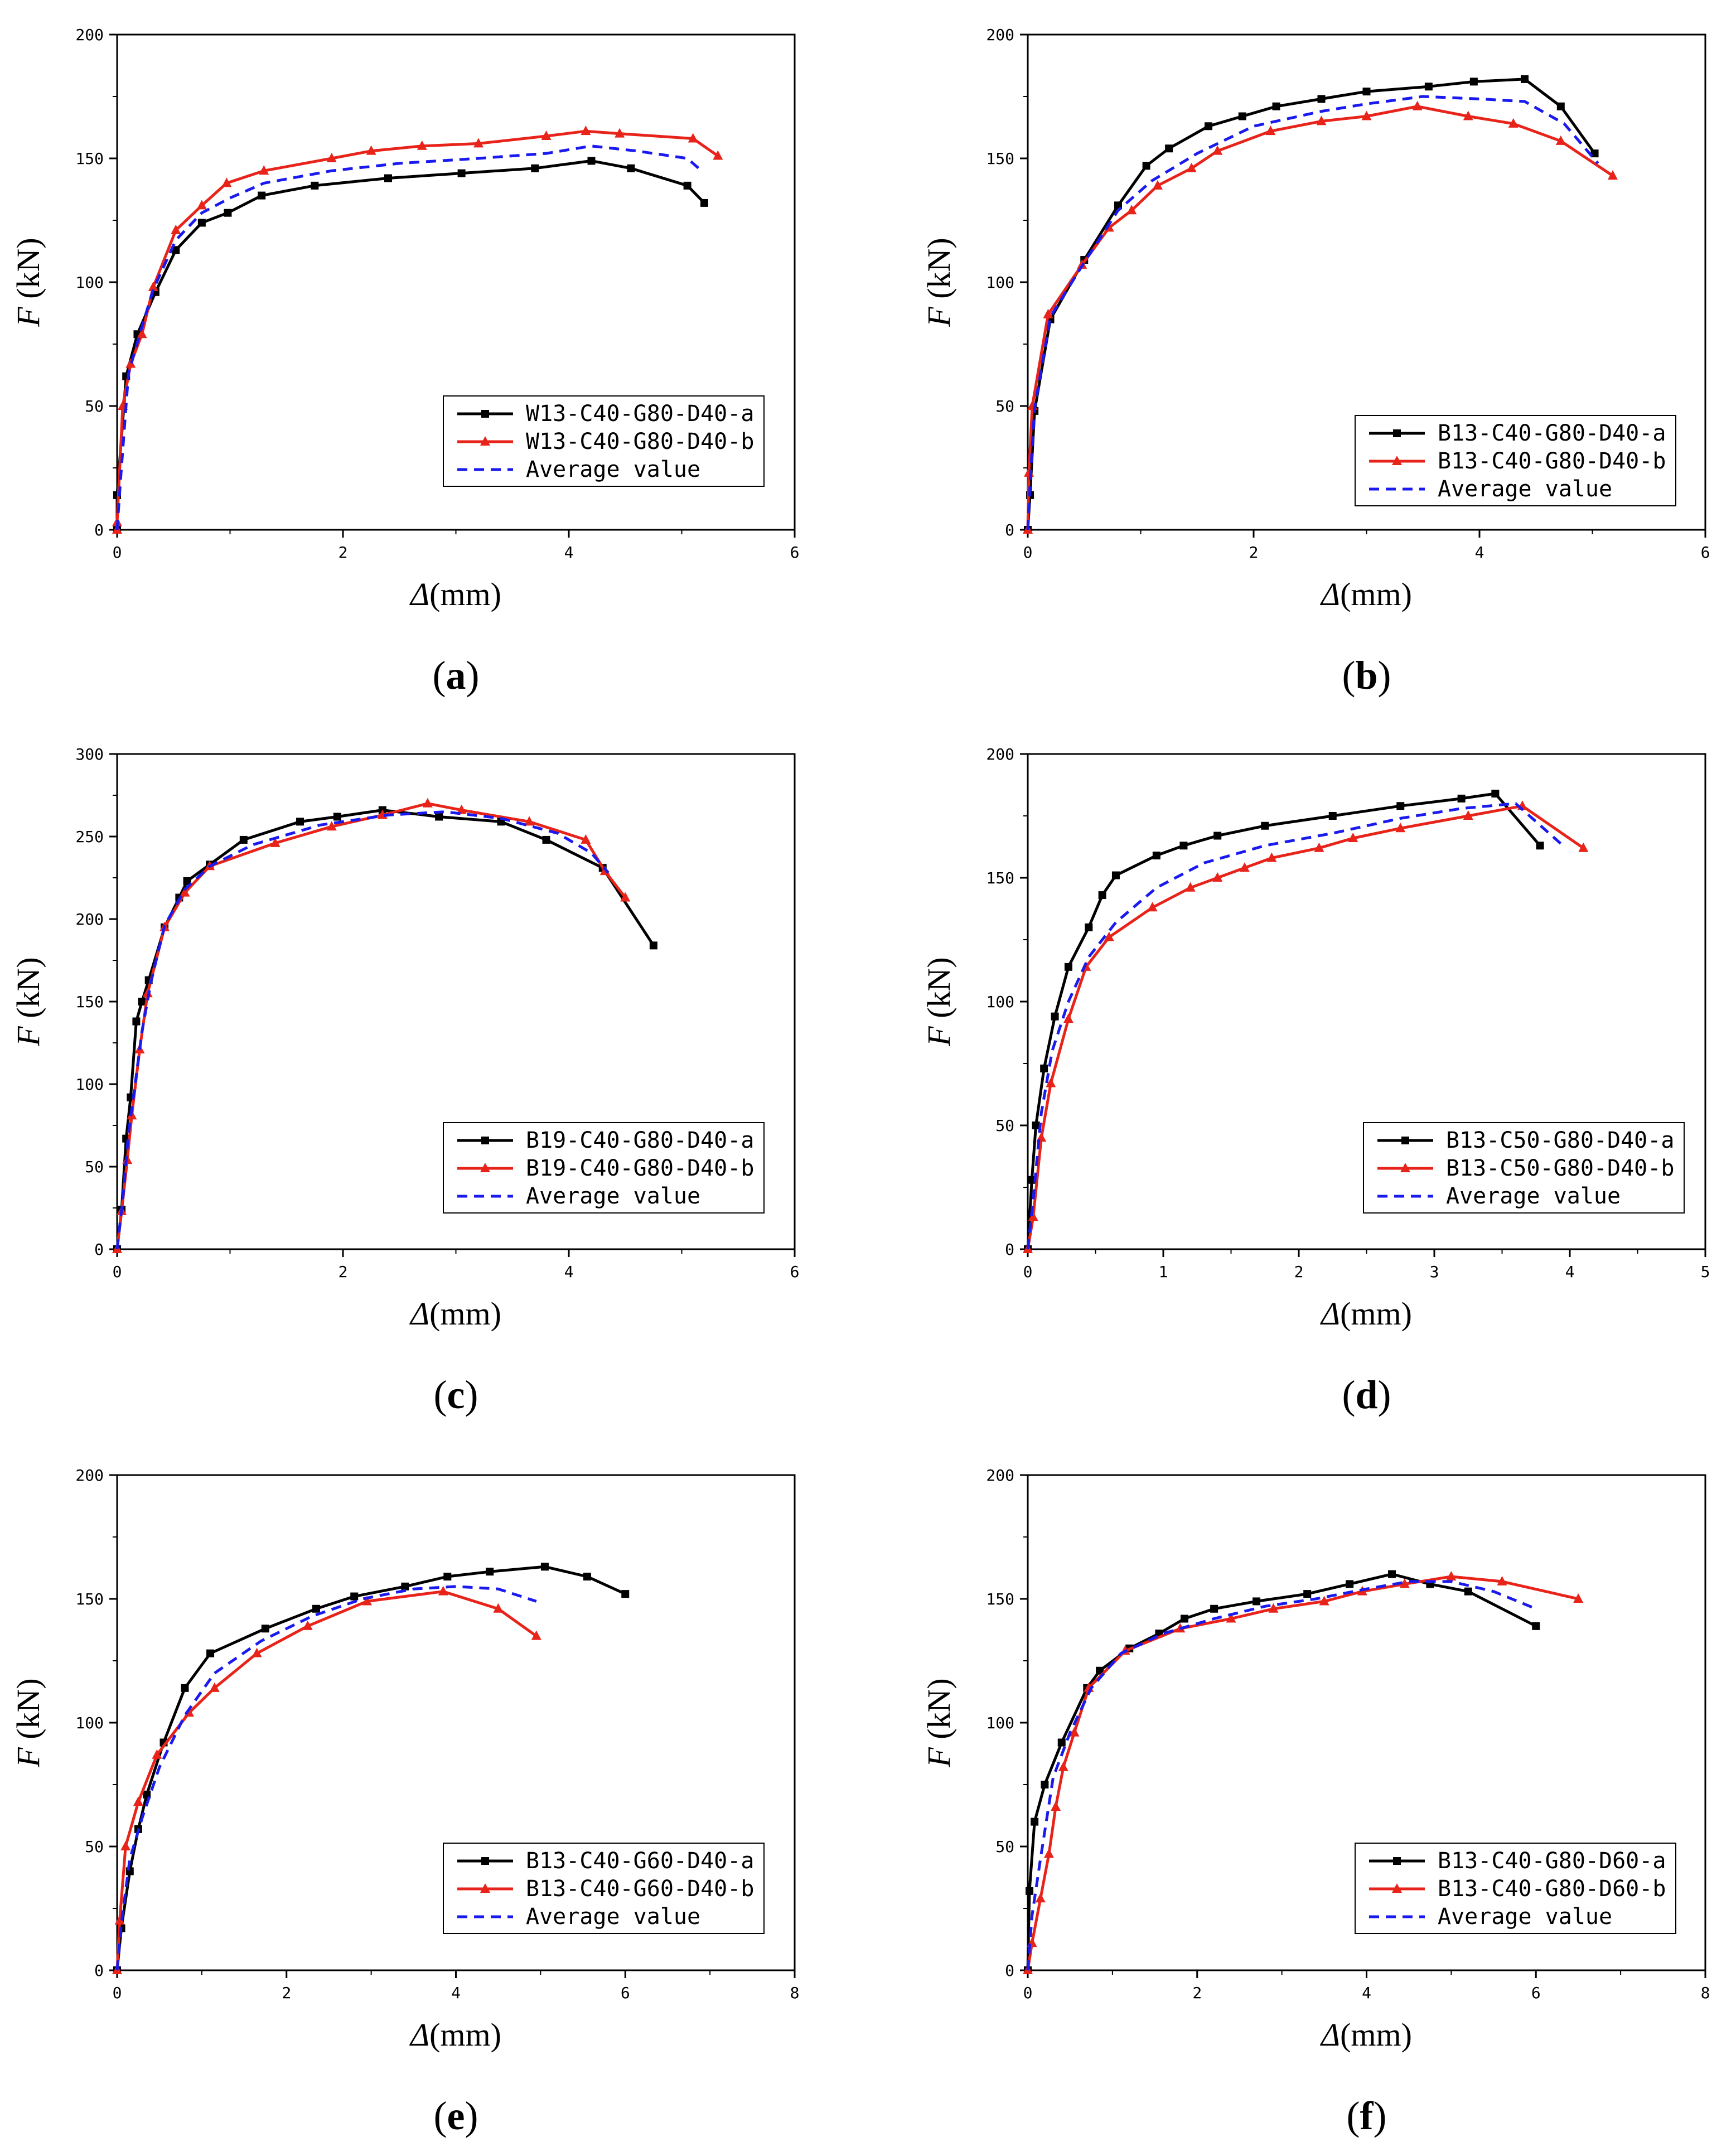 The image size is (1736, 2156). I want to click on panel-label-open: (, so click(441, 1394).